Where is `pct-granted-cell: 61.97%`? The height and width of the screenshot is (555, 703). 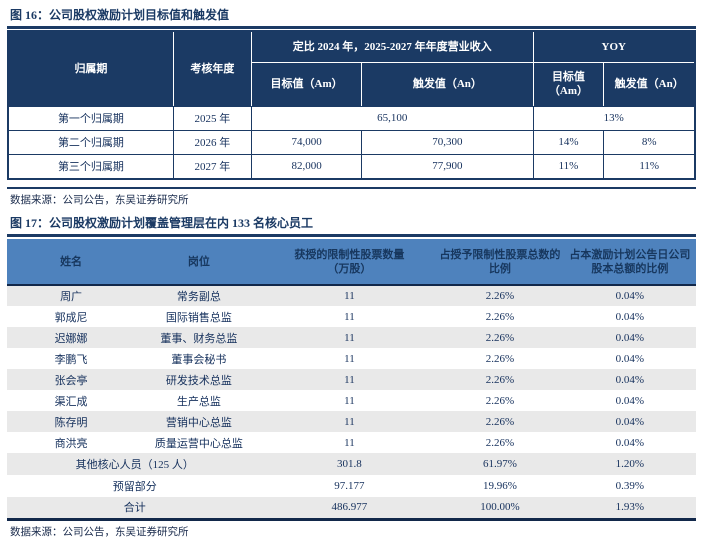
pct-granted-cell: 61.97% is located at coordinates (500, 464).